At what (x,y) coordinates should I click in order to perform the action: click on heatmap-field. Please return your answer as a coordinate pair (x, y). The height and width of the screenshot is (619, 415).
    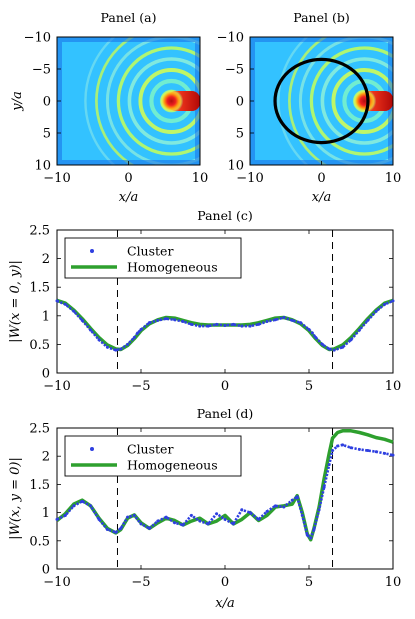
    Looking at the image, I should click on (128, 101).